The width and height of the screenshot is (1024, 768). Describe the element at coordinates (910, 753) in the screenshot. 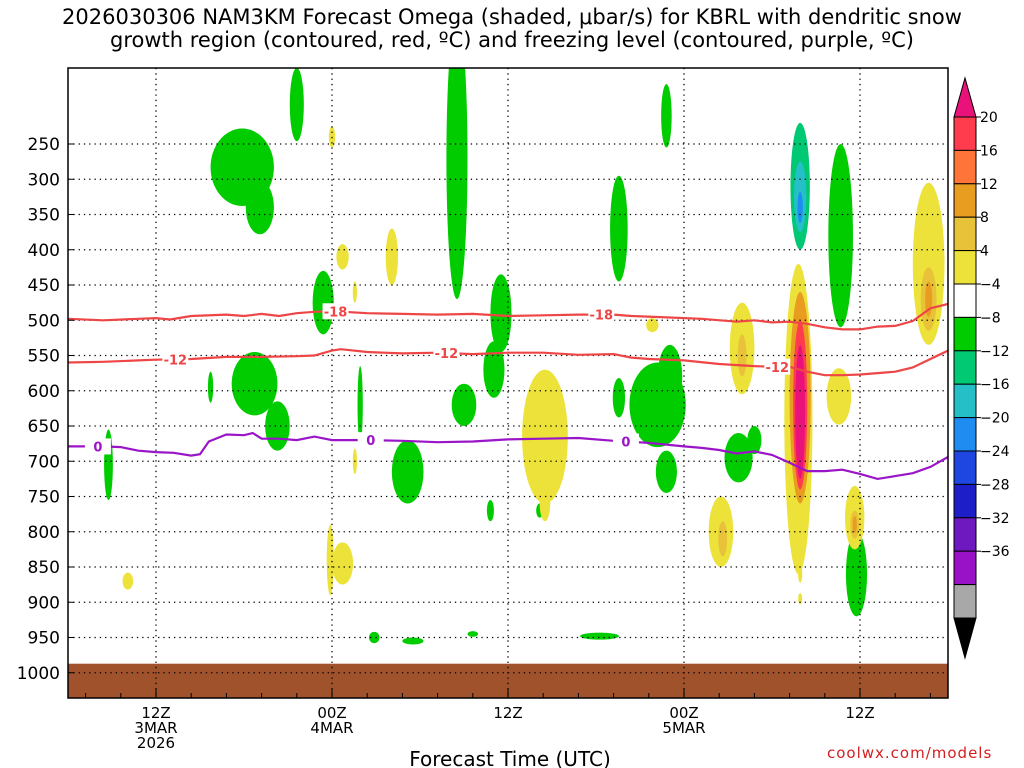

I see `credit-text: coolwx.com/models` at that location.